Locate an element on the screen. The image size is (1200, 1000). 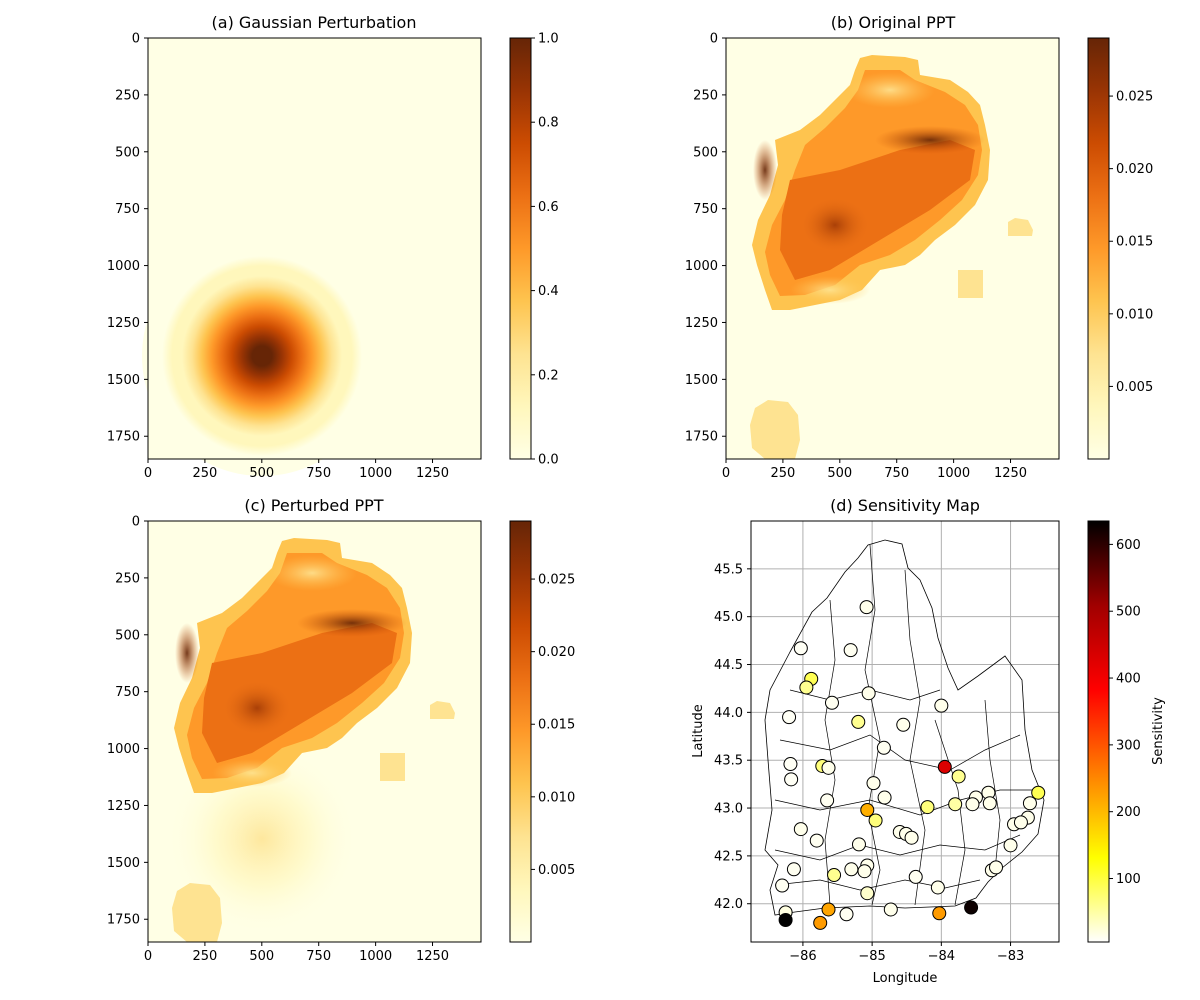
panel-a-x-axis: 0 250 500 750 1000 1250 is located at coordinates (296, 470).